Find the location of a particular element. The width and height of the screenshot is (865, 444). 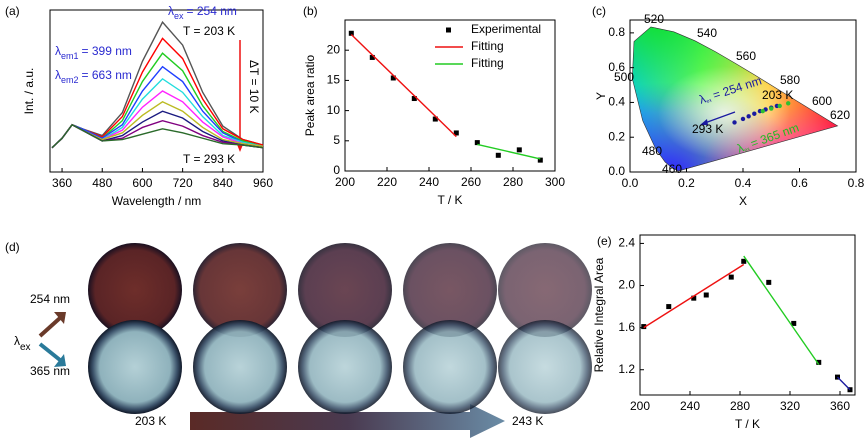

y-tick-label: 15 is located at coordinates (334, 80).